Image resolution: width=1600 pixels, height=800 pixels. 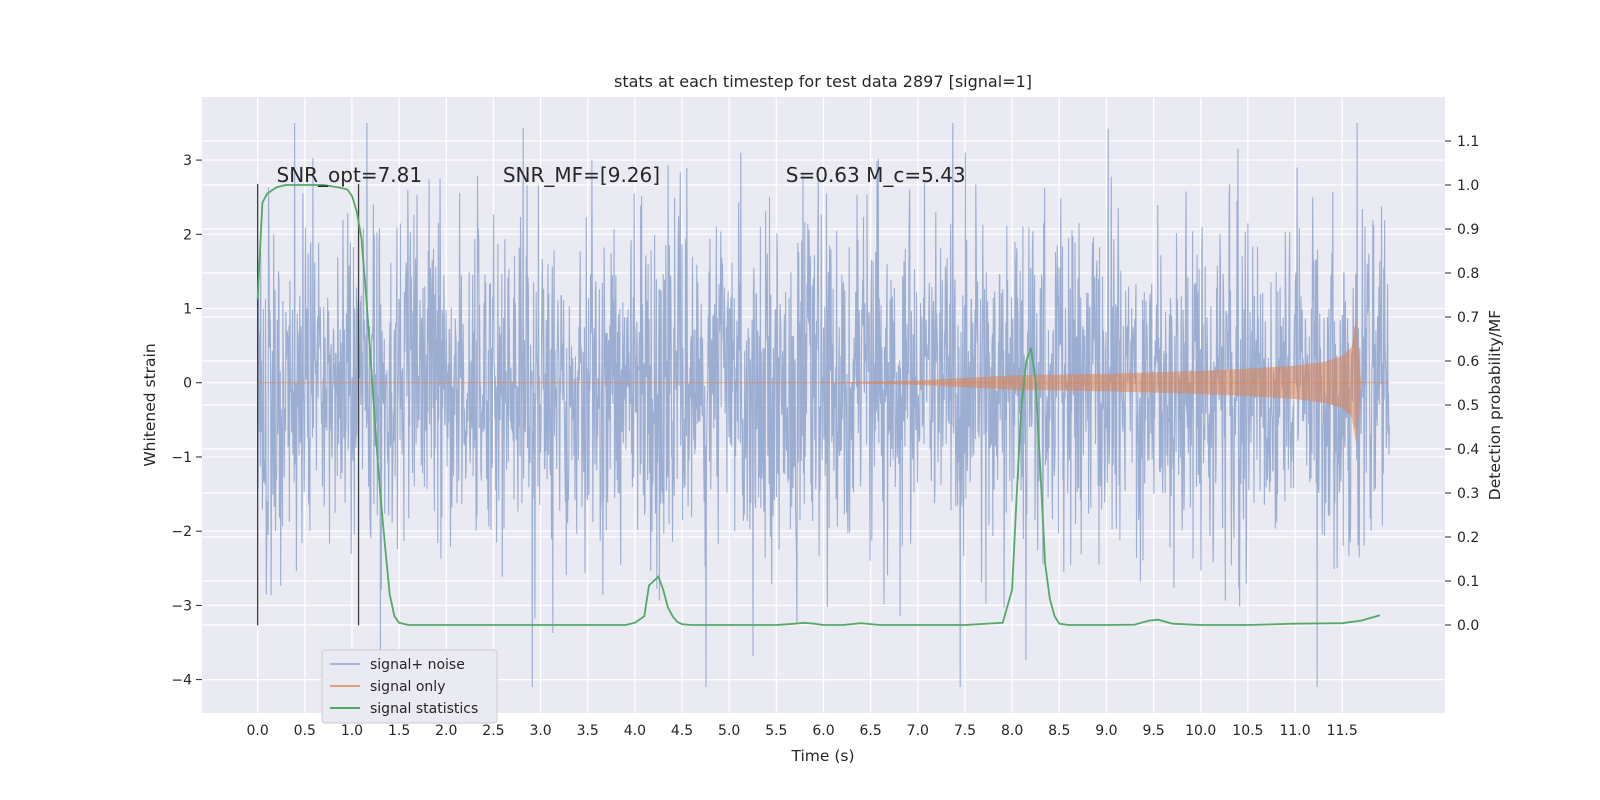 What do you see at coordinates (729, 731) in the screenshot?
I see `x-tick-label: 5.0` at bounding box center [729, 731].